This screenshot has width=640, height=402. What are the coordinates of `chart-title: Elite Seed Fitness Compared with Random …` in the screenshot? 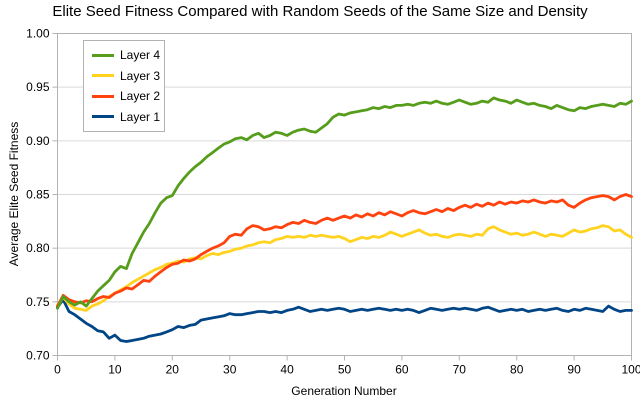 It's located at (320, 11).